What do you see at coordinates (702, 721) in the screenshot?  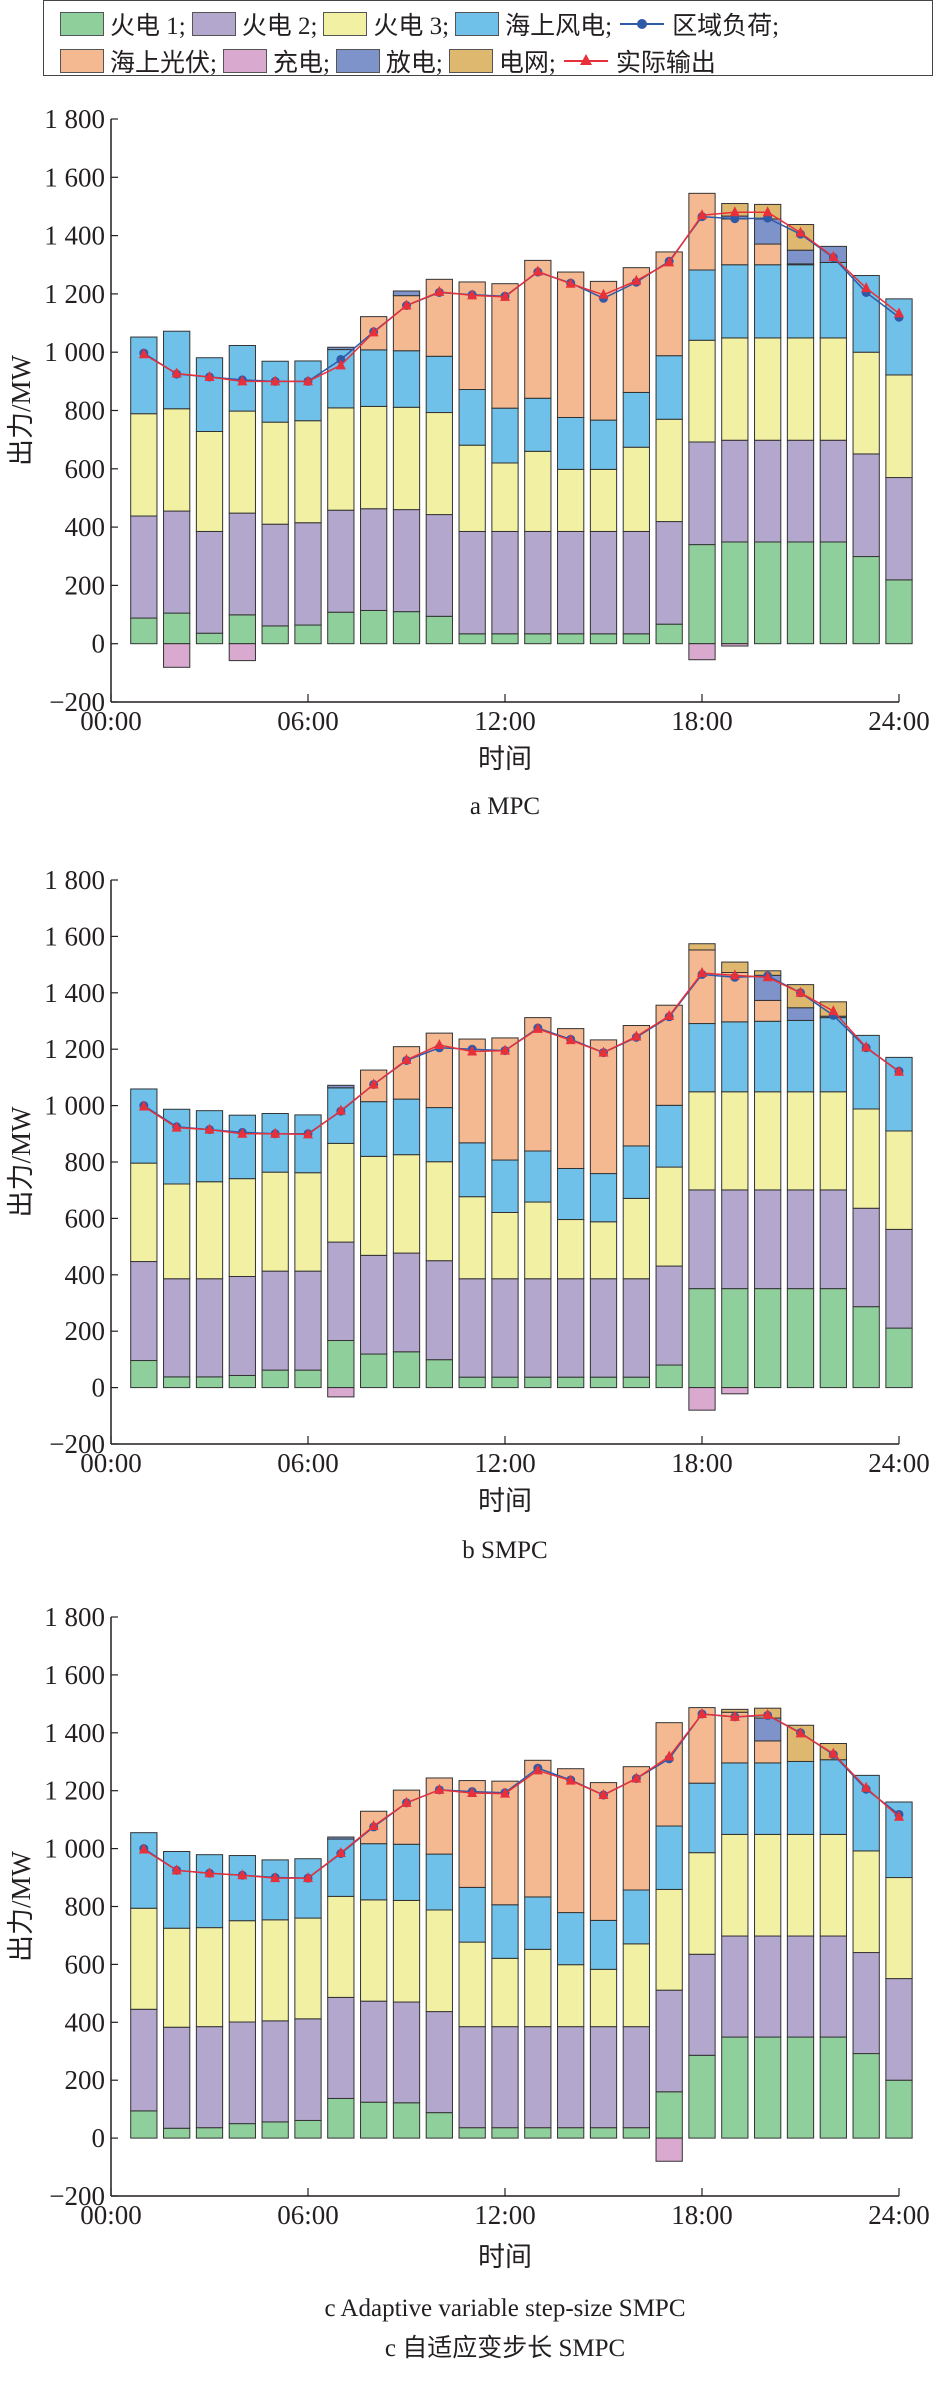 I see `x-tick-label: 18:00` at bounding box center [702, 721].